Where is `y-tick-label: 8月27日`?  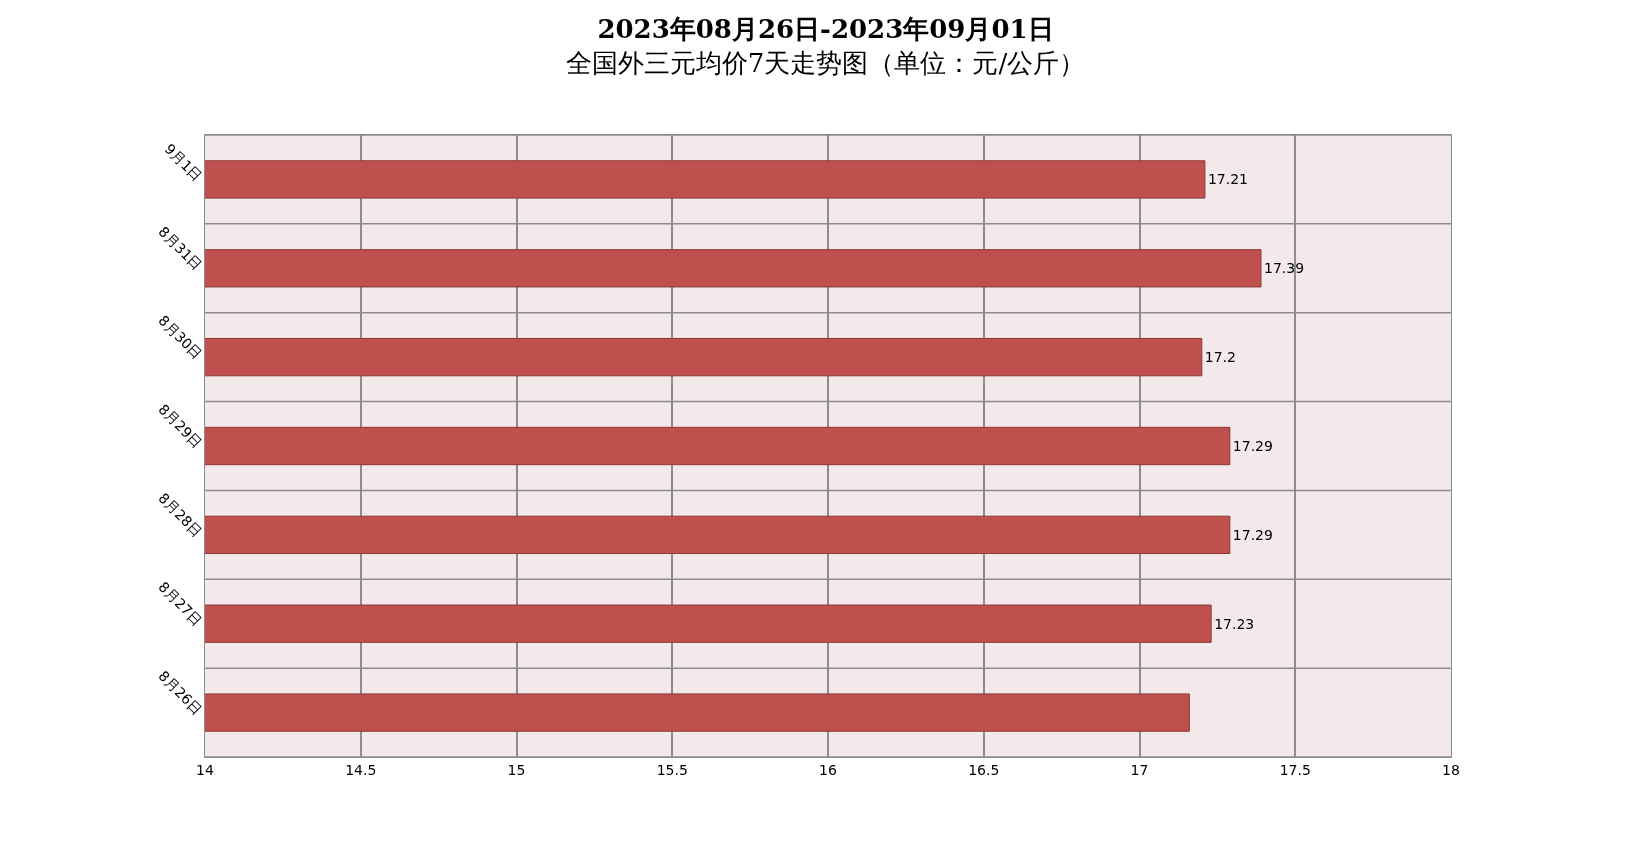
y-tick-label: 8月27日 is located at coordinates (180, 603).